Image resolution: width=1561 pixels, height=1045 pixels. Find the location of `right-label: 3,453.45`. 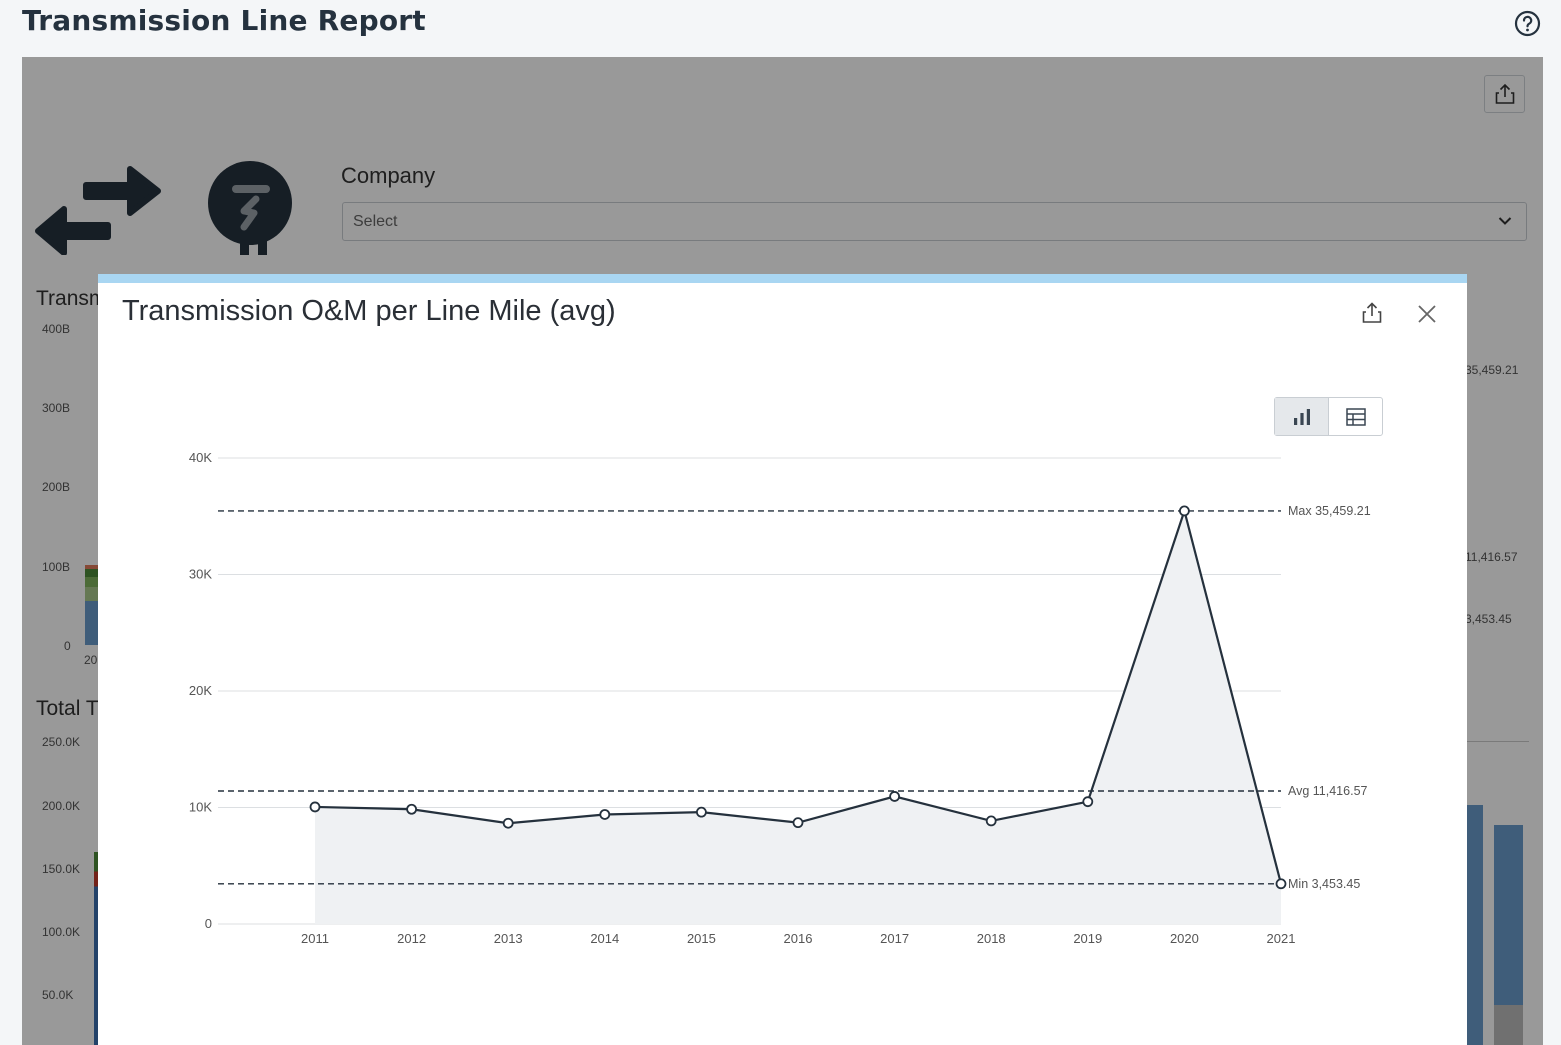

right-label: 3,453.45 is located at coordinates (1488, 619).